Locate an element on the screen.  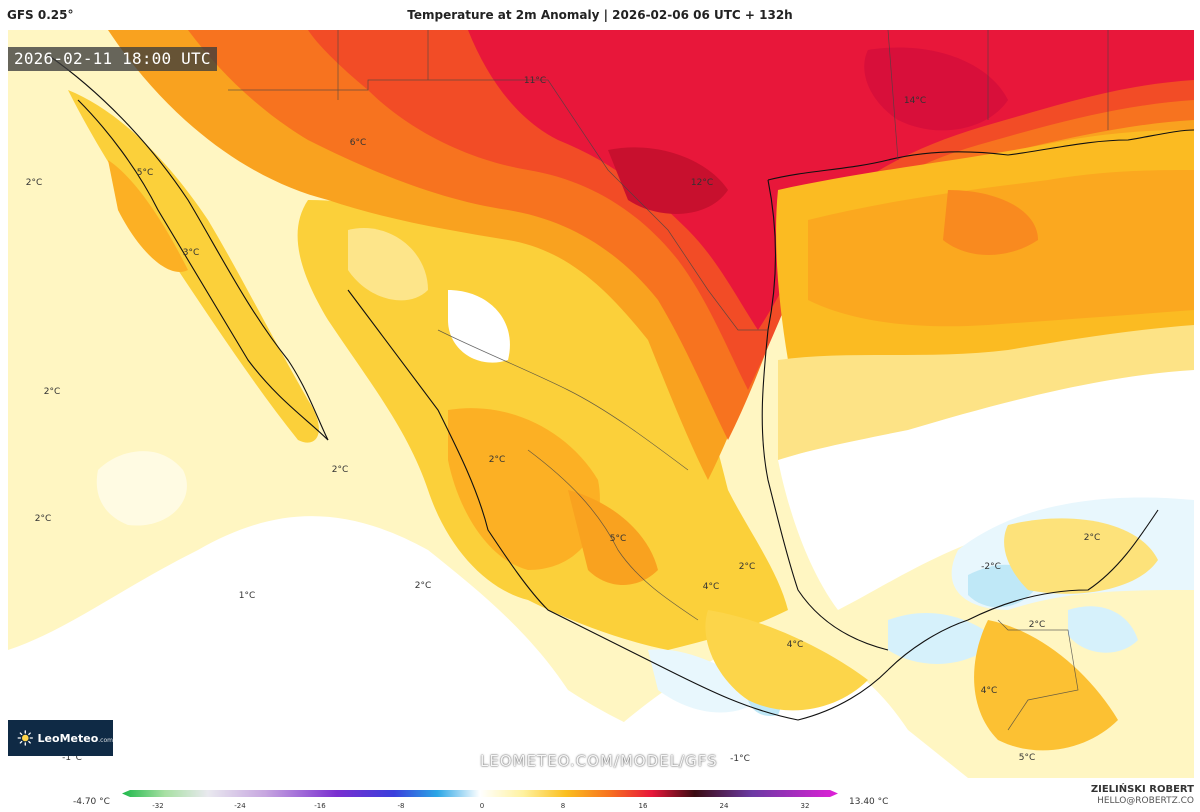
colorbar-tick: 8 is located at coordinates (563, 806).